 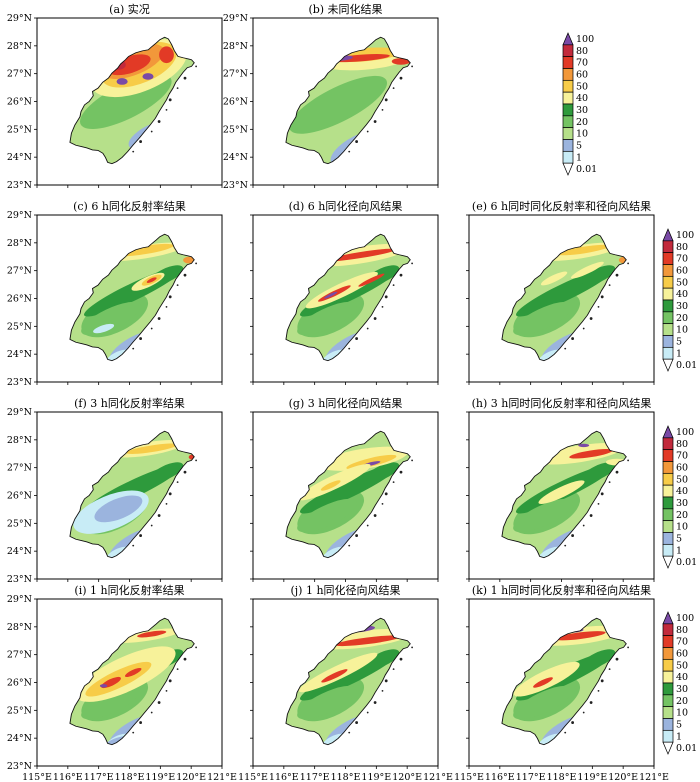 I want to click on panel-title: (j) 1 h同化径向风结果, so click(x=345, y=590).